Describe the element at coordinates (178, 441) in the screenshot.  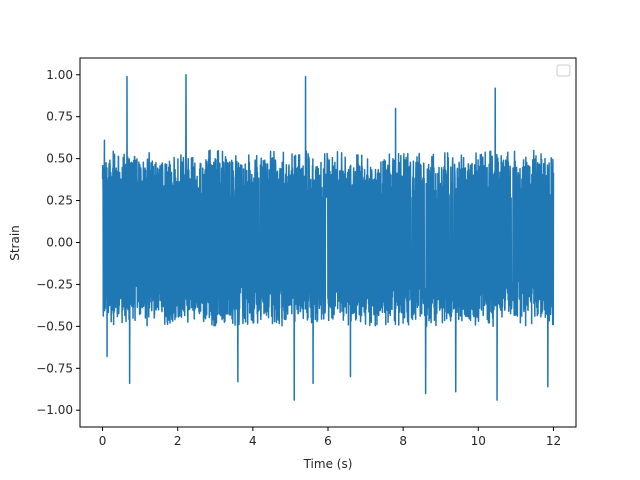
I see `x-tick-label: 2` at that location.